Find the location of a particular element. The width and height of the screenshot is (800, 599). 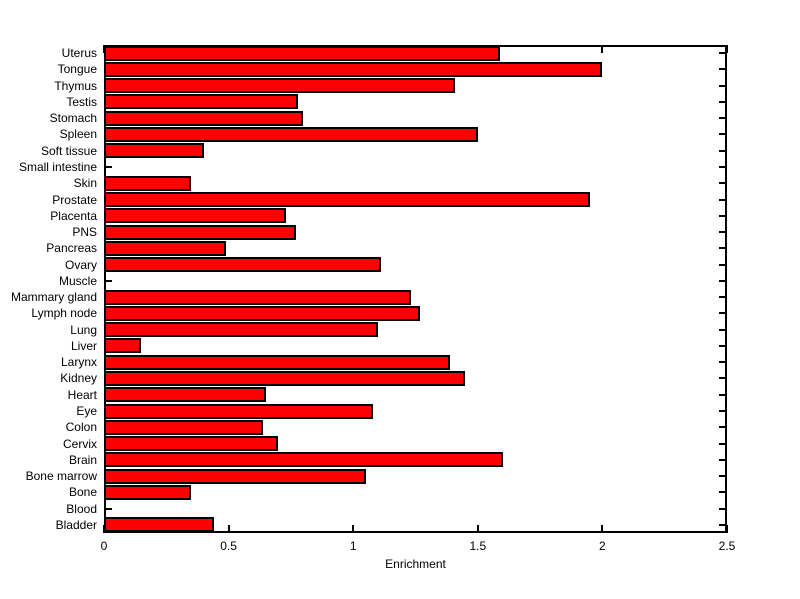

category-label-colon: Colon is located at coordinates (81, 427).